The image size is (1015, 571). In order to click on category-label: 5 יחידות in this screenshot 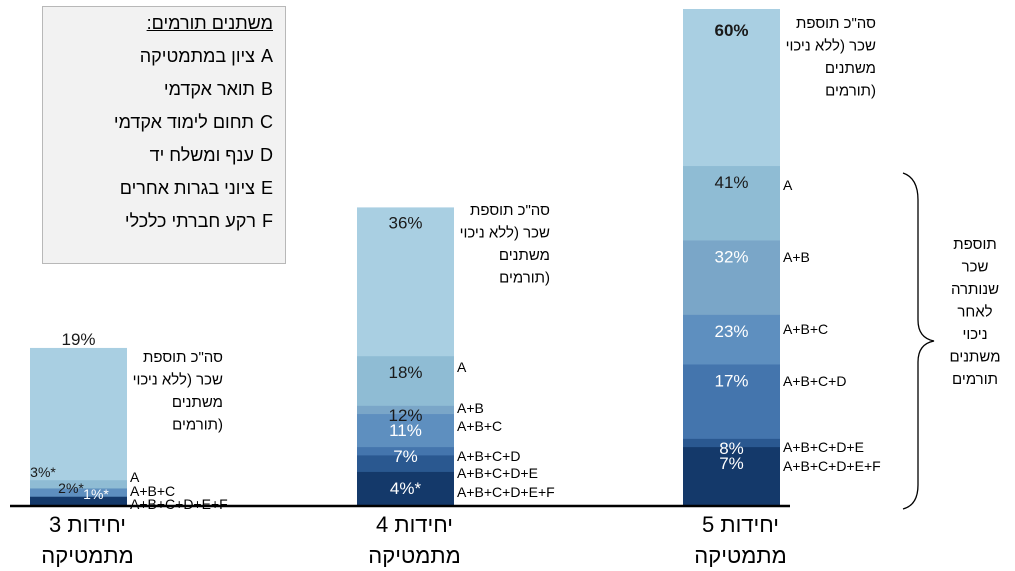, I will do `click(740, 524)`.